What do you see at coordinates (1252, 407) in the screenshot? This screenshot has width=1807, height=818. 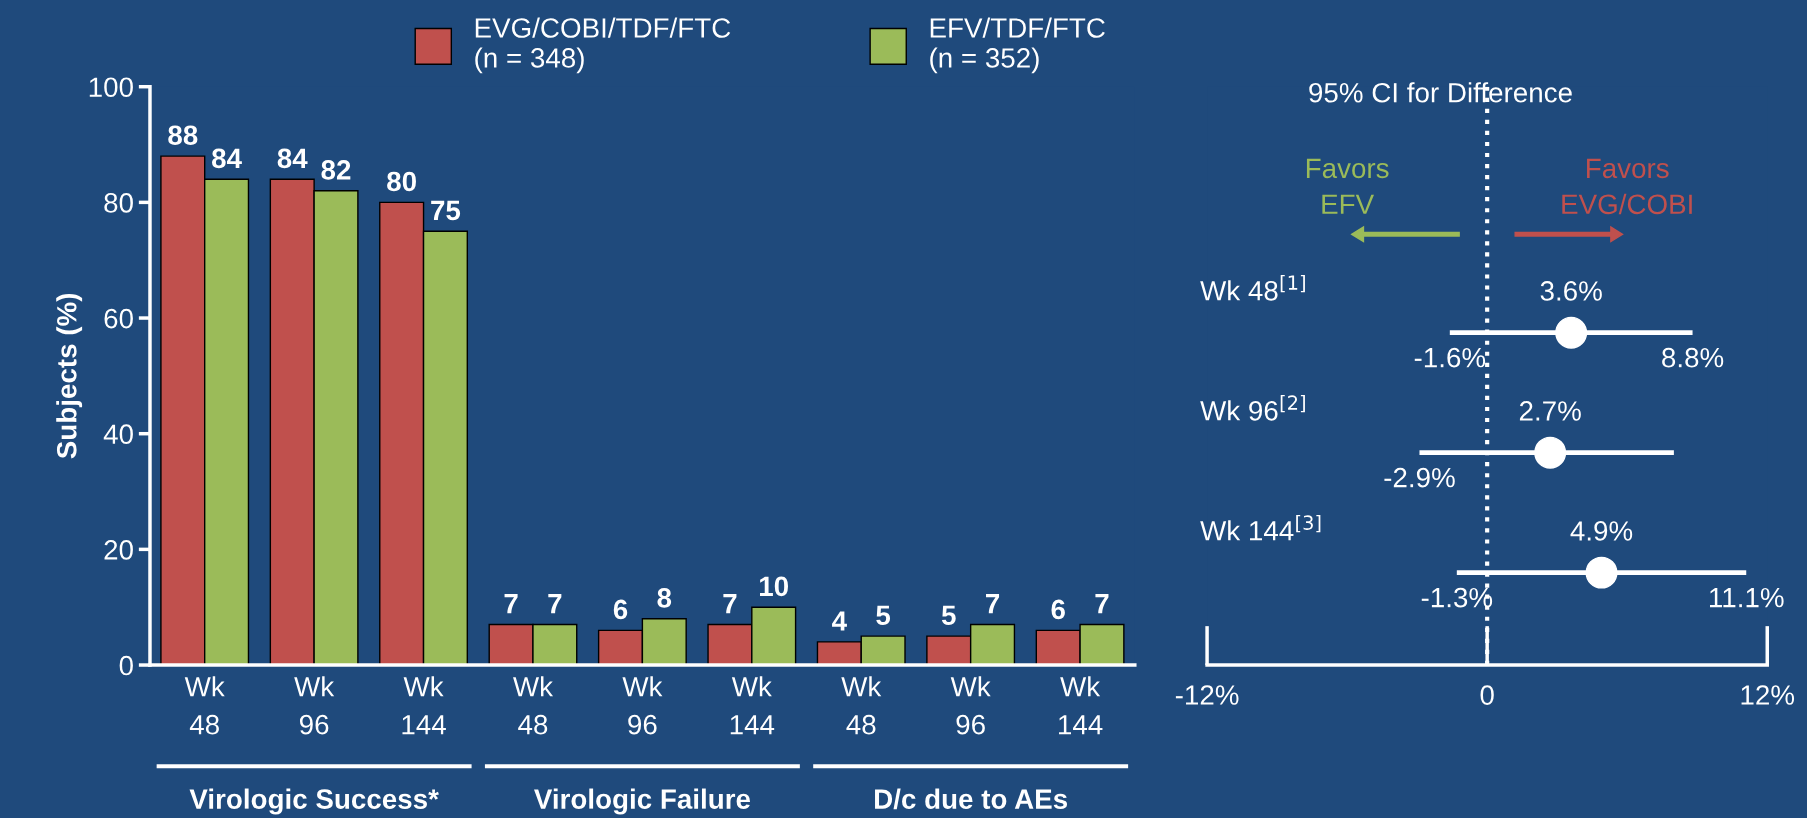 I see `y-tick-label: Wk 96$^{[2]}$` at bounding box center [1252, 407].